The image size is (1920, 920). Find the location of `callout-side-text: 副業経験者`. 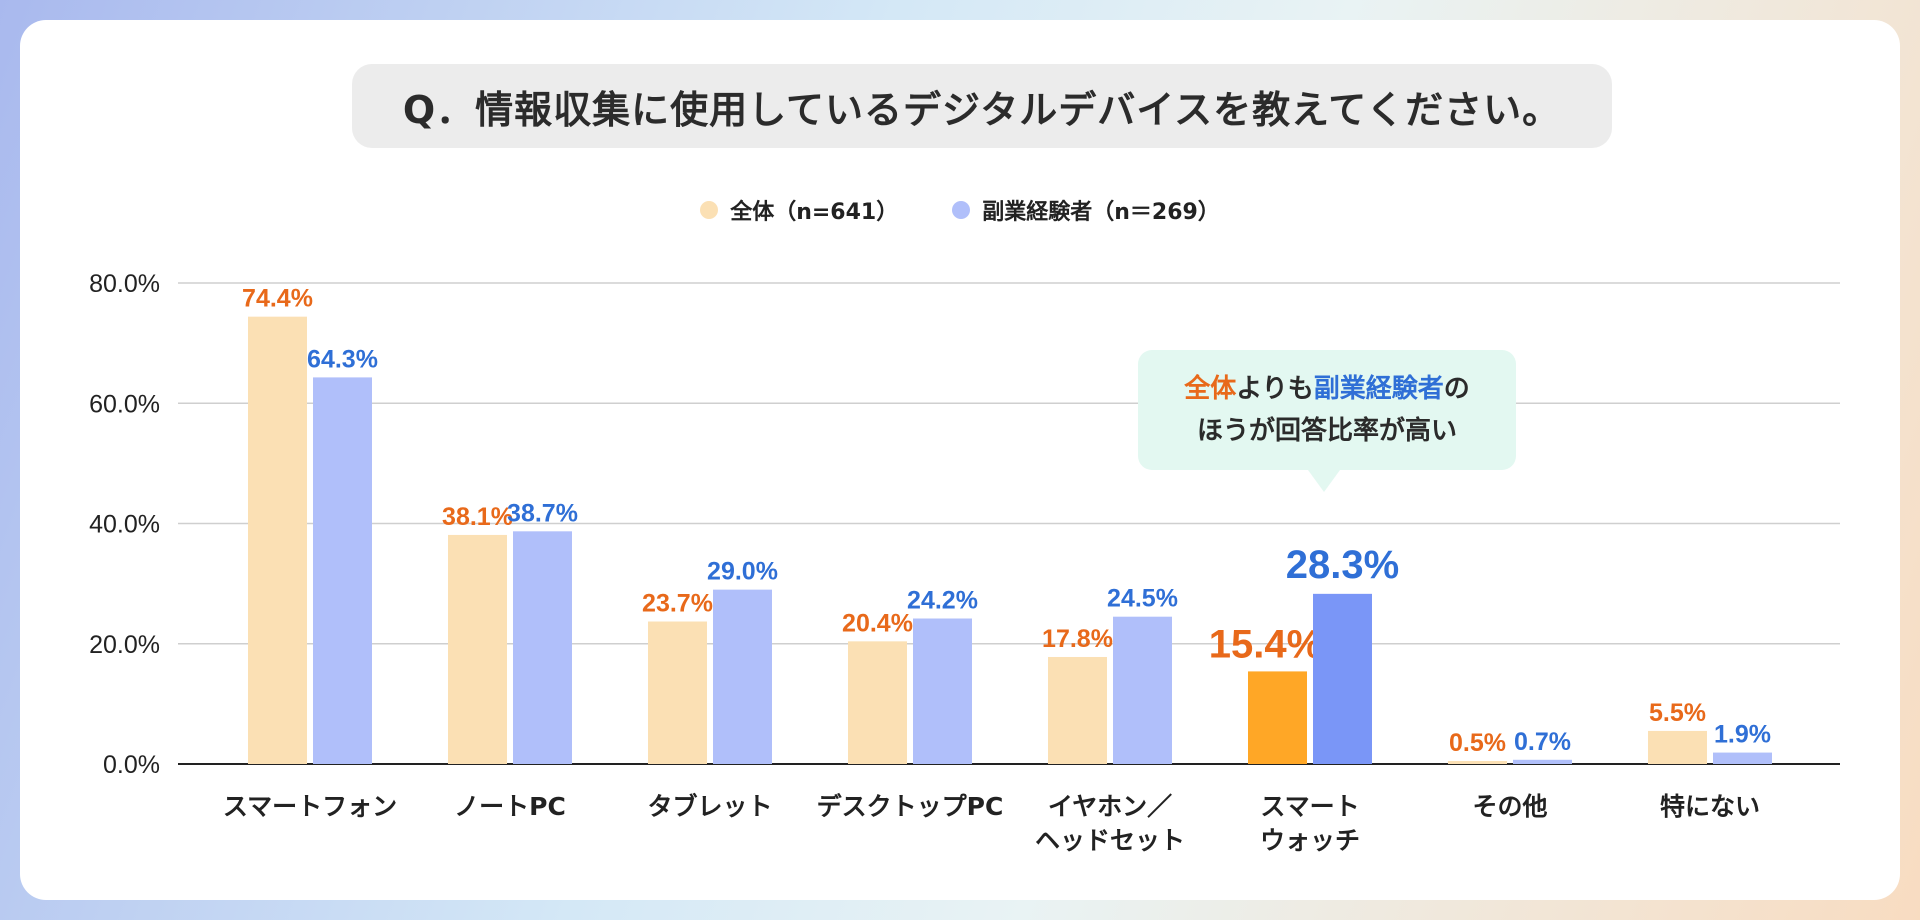

callout-side-text: 副業経験者 is located at coordinates (1378, 389).